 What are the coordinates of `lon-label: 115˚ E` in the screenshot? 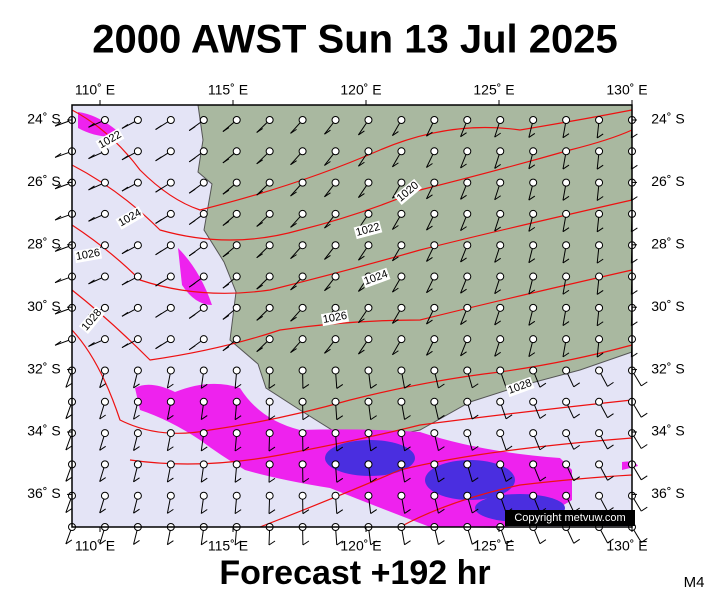 It's located at (228, 90).